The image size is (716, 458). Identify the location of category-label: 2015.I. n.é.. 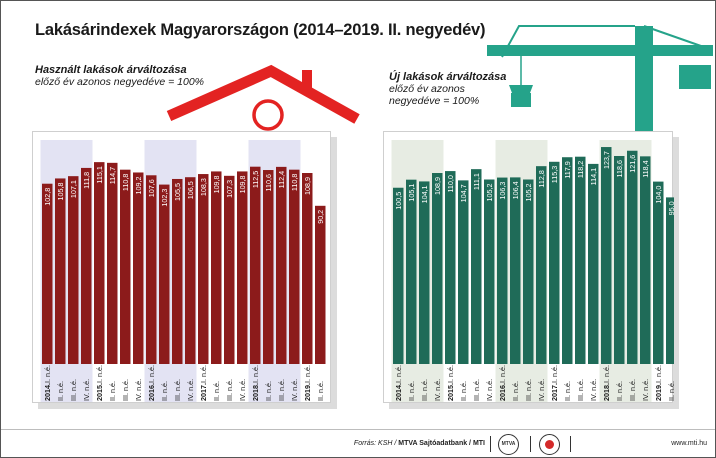
(450, 383).